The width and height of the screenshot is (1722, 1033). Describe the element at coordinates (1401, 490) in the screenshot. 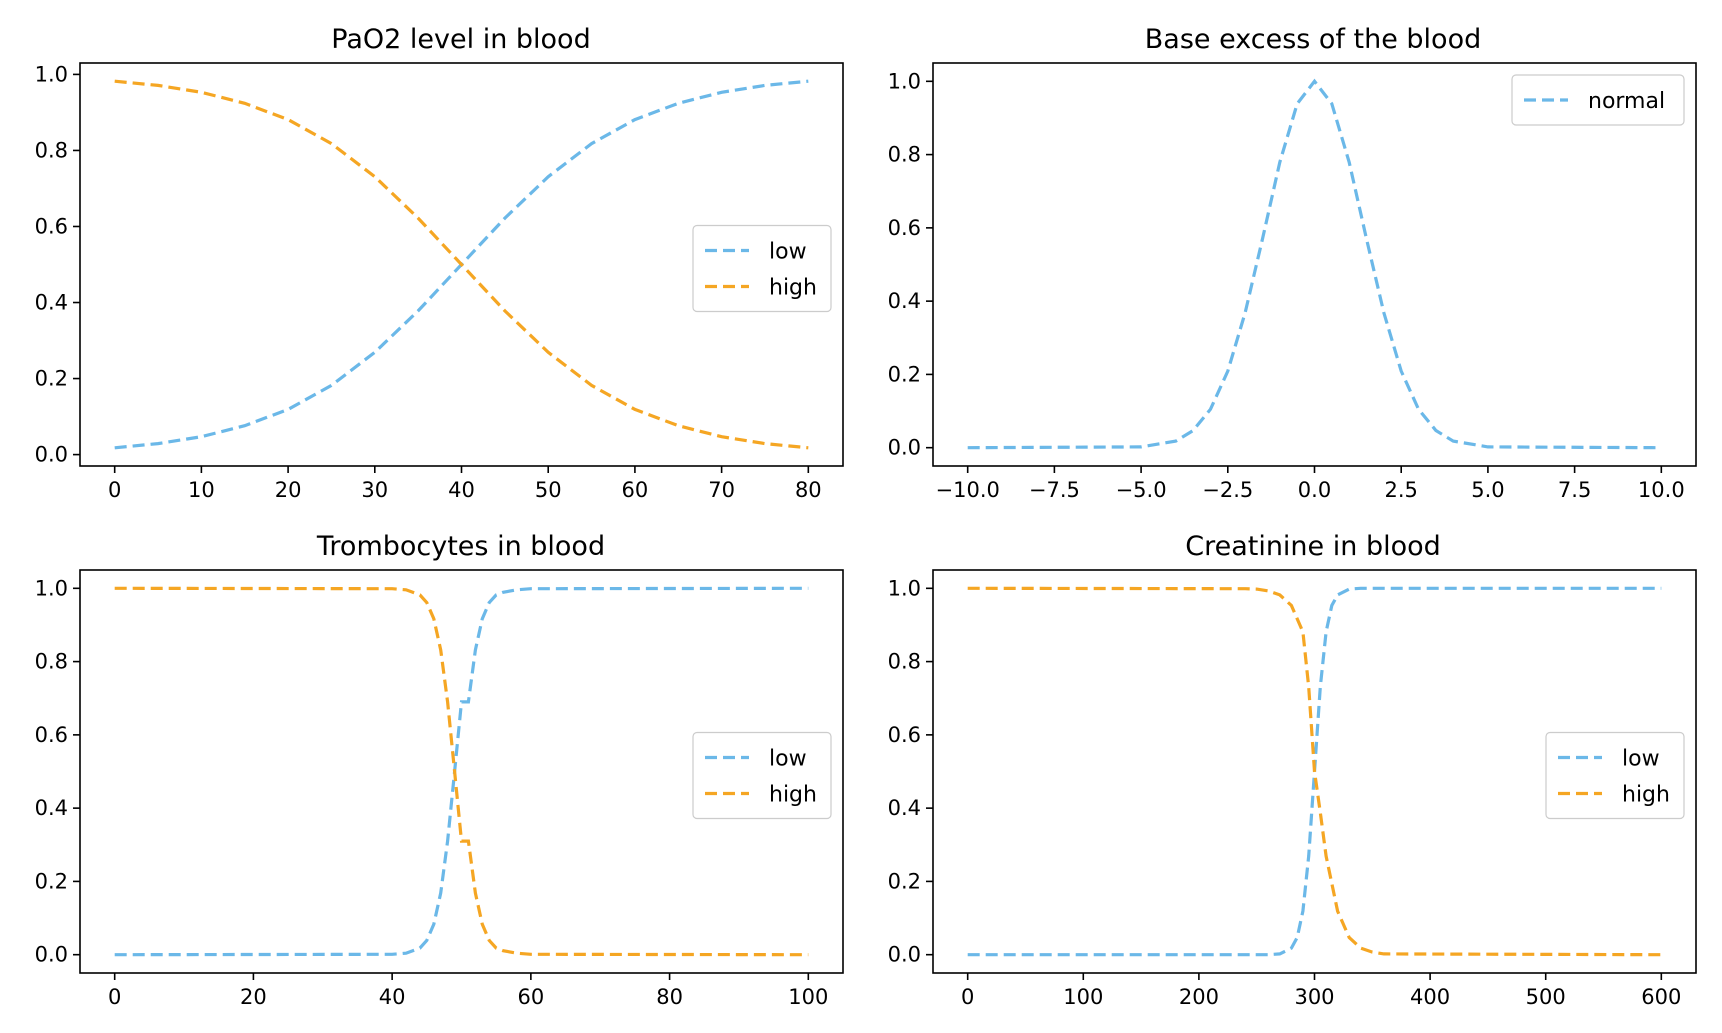

I see `x-tick-label: 2.5` at that location.